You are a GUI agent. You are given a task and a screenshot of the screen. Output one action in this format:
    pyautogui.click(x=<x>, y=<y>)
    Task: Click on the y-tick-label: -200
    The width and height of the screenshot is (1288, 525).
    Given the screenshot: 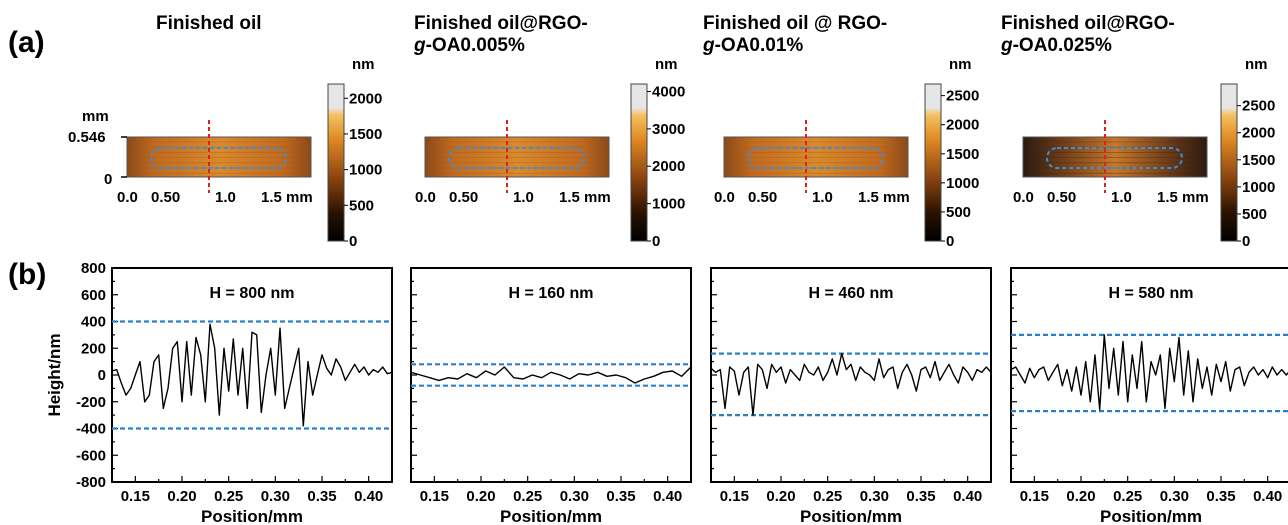 What is the action you would take?
    pyautogui.click(x=91, y=402)
    